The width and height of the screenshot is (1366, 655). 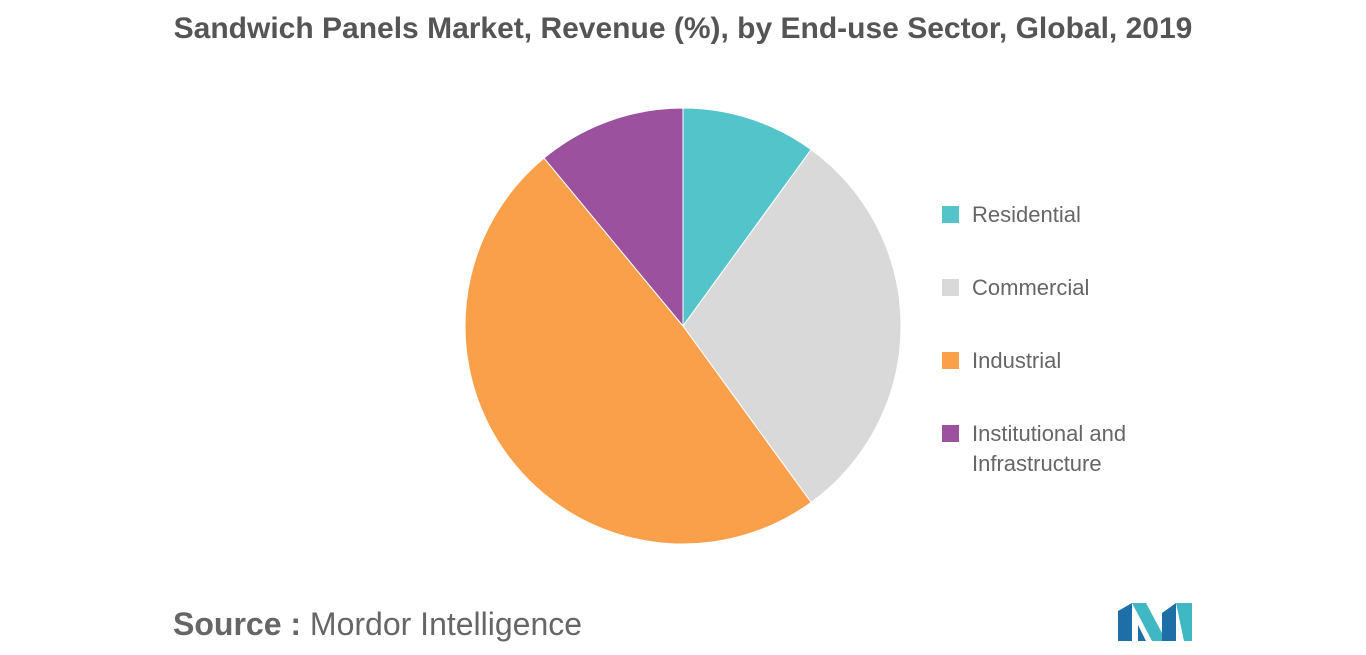 What do you see at coordinates (1026, 214) in the screenshot?
I see `legend-label-residential: Residential` at bounding box center [1026, 214].